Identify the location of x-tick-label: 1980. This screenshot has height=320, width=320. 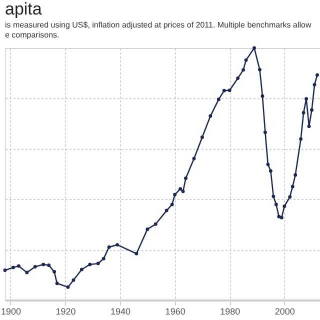
(230, 311).